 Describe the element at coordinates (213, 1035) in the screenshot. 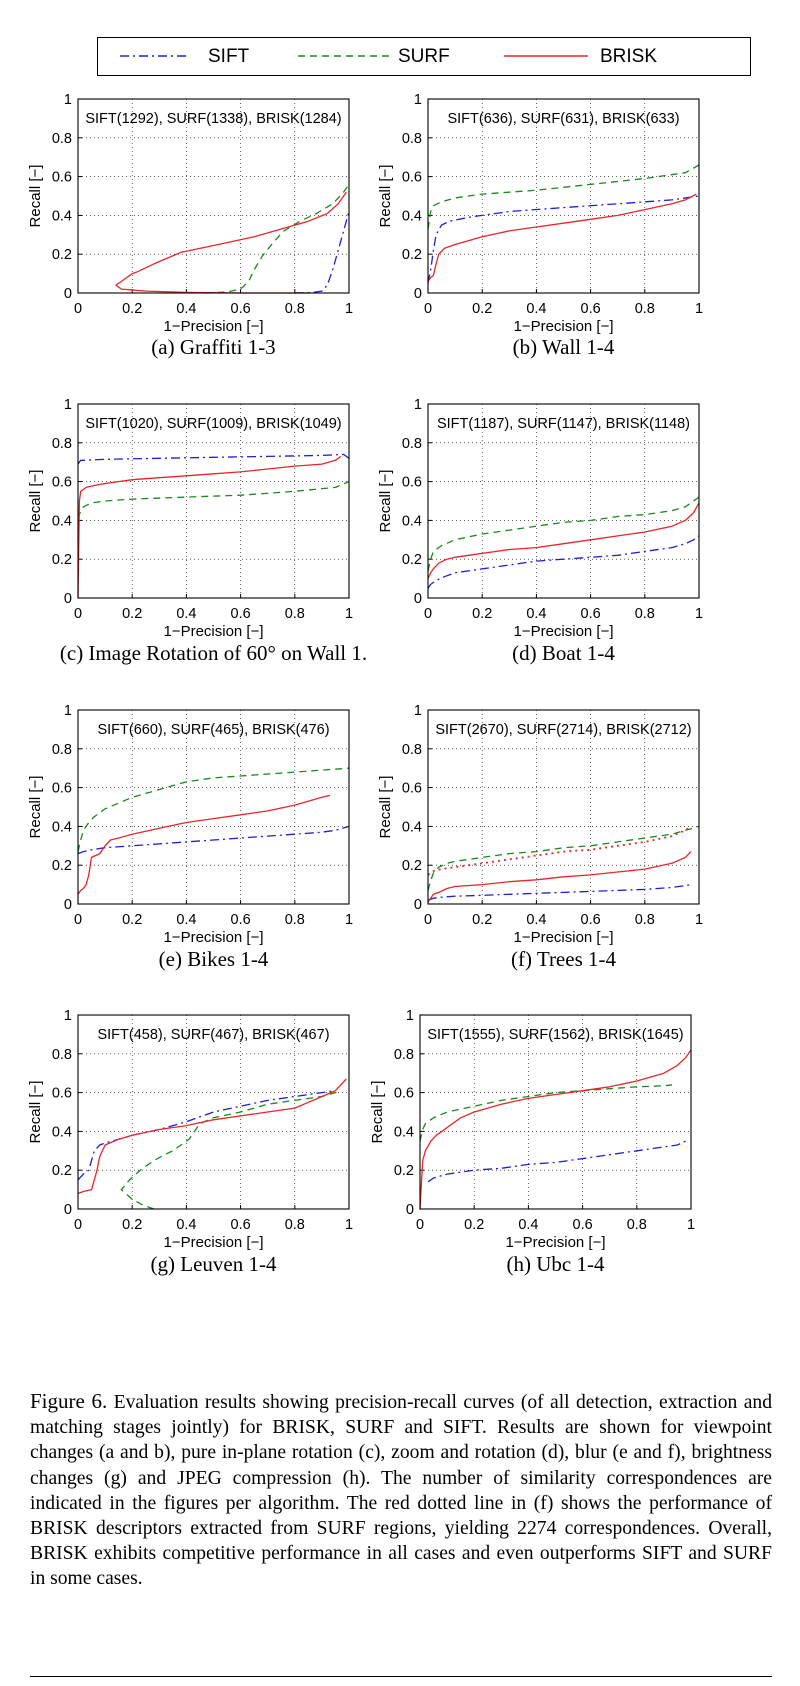

I see `correspondence-counts: SIFT(458), SURF(467), BRISK(467)` at that location.